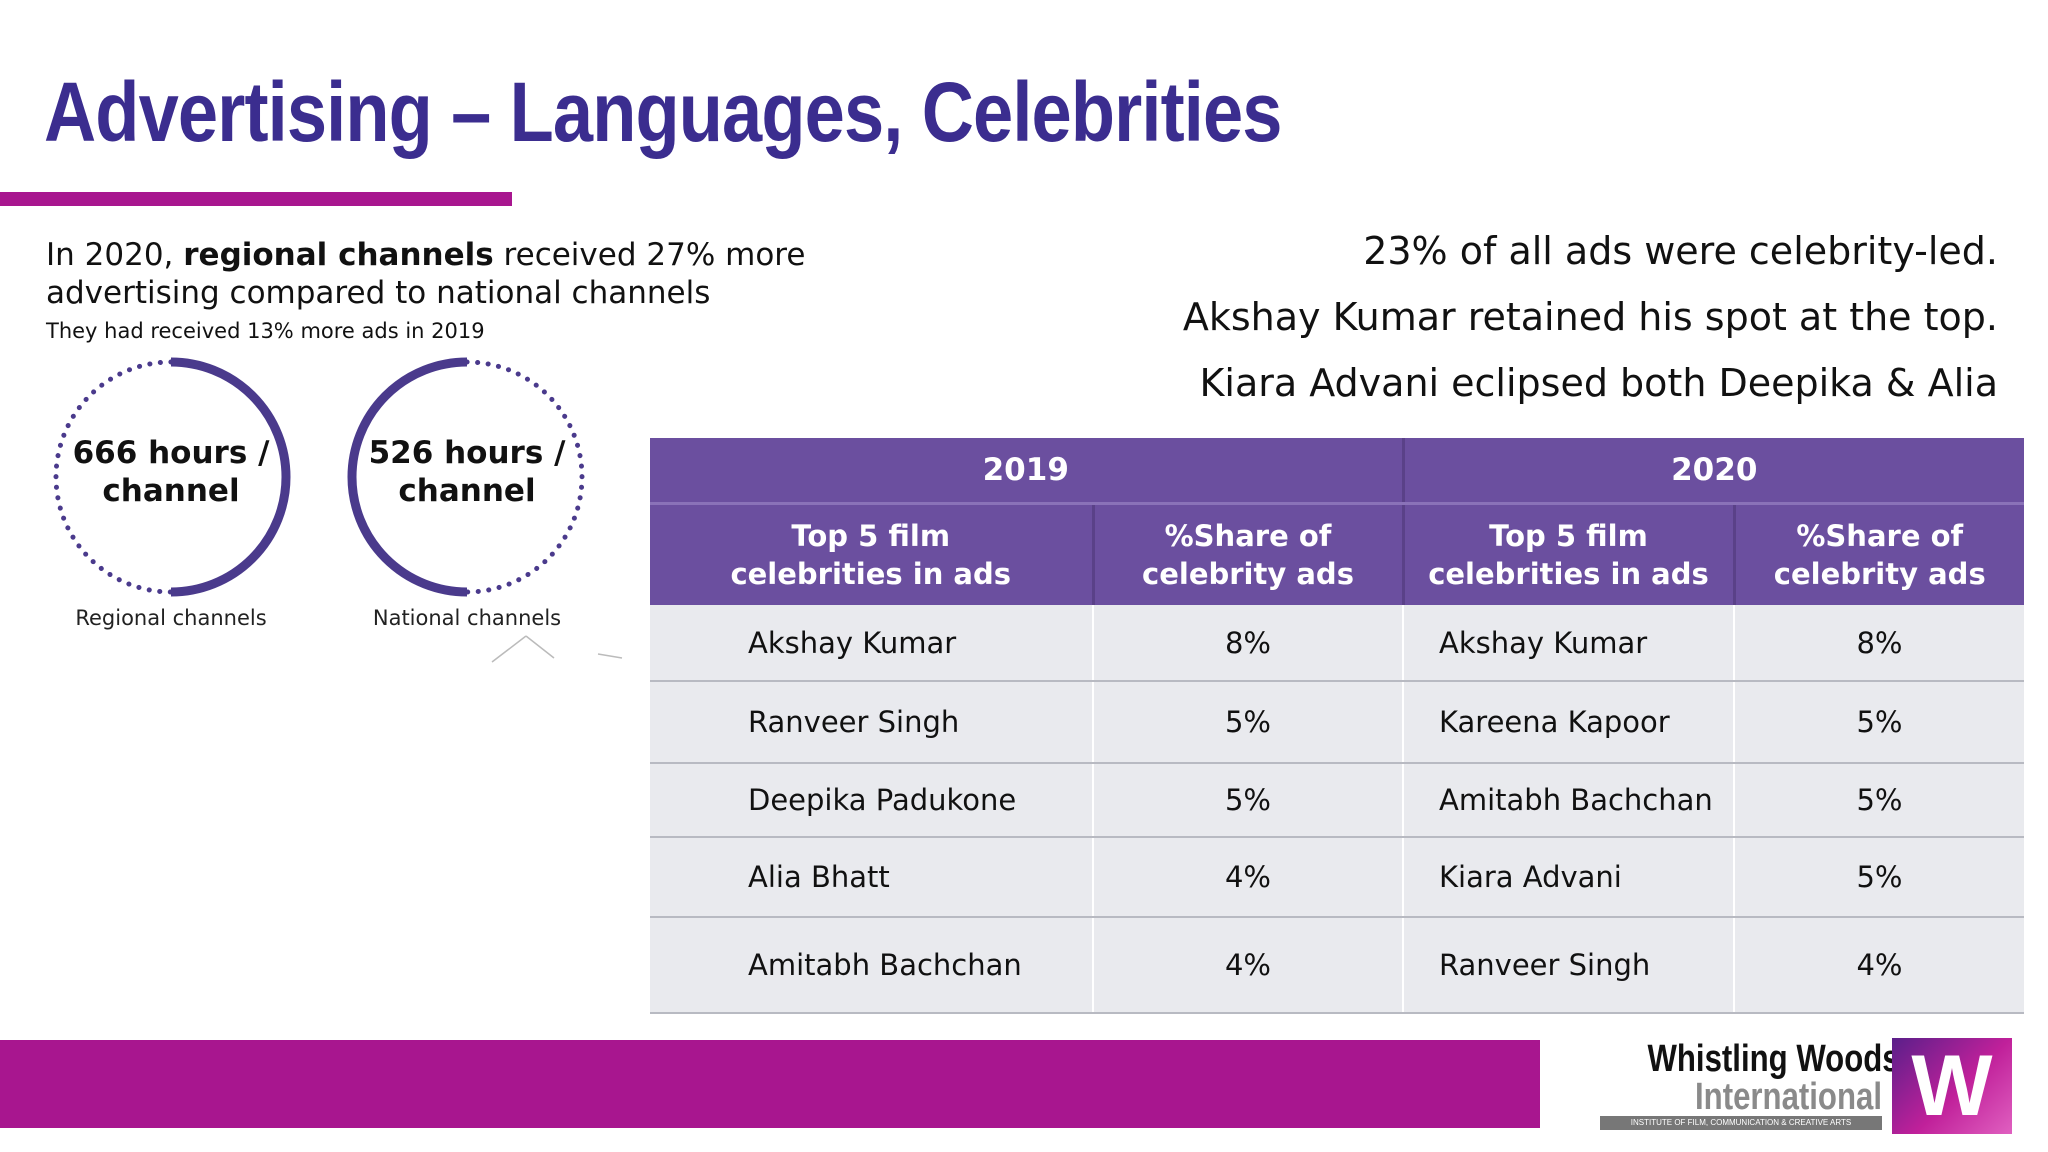 This screenshot has width=2048, height=1152. Describe the element at coordinates (1680, 251) in the screenshot. I see `fact-celebrity-share: 23% of all ads were celebrity-led.` at that location.